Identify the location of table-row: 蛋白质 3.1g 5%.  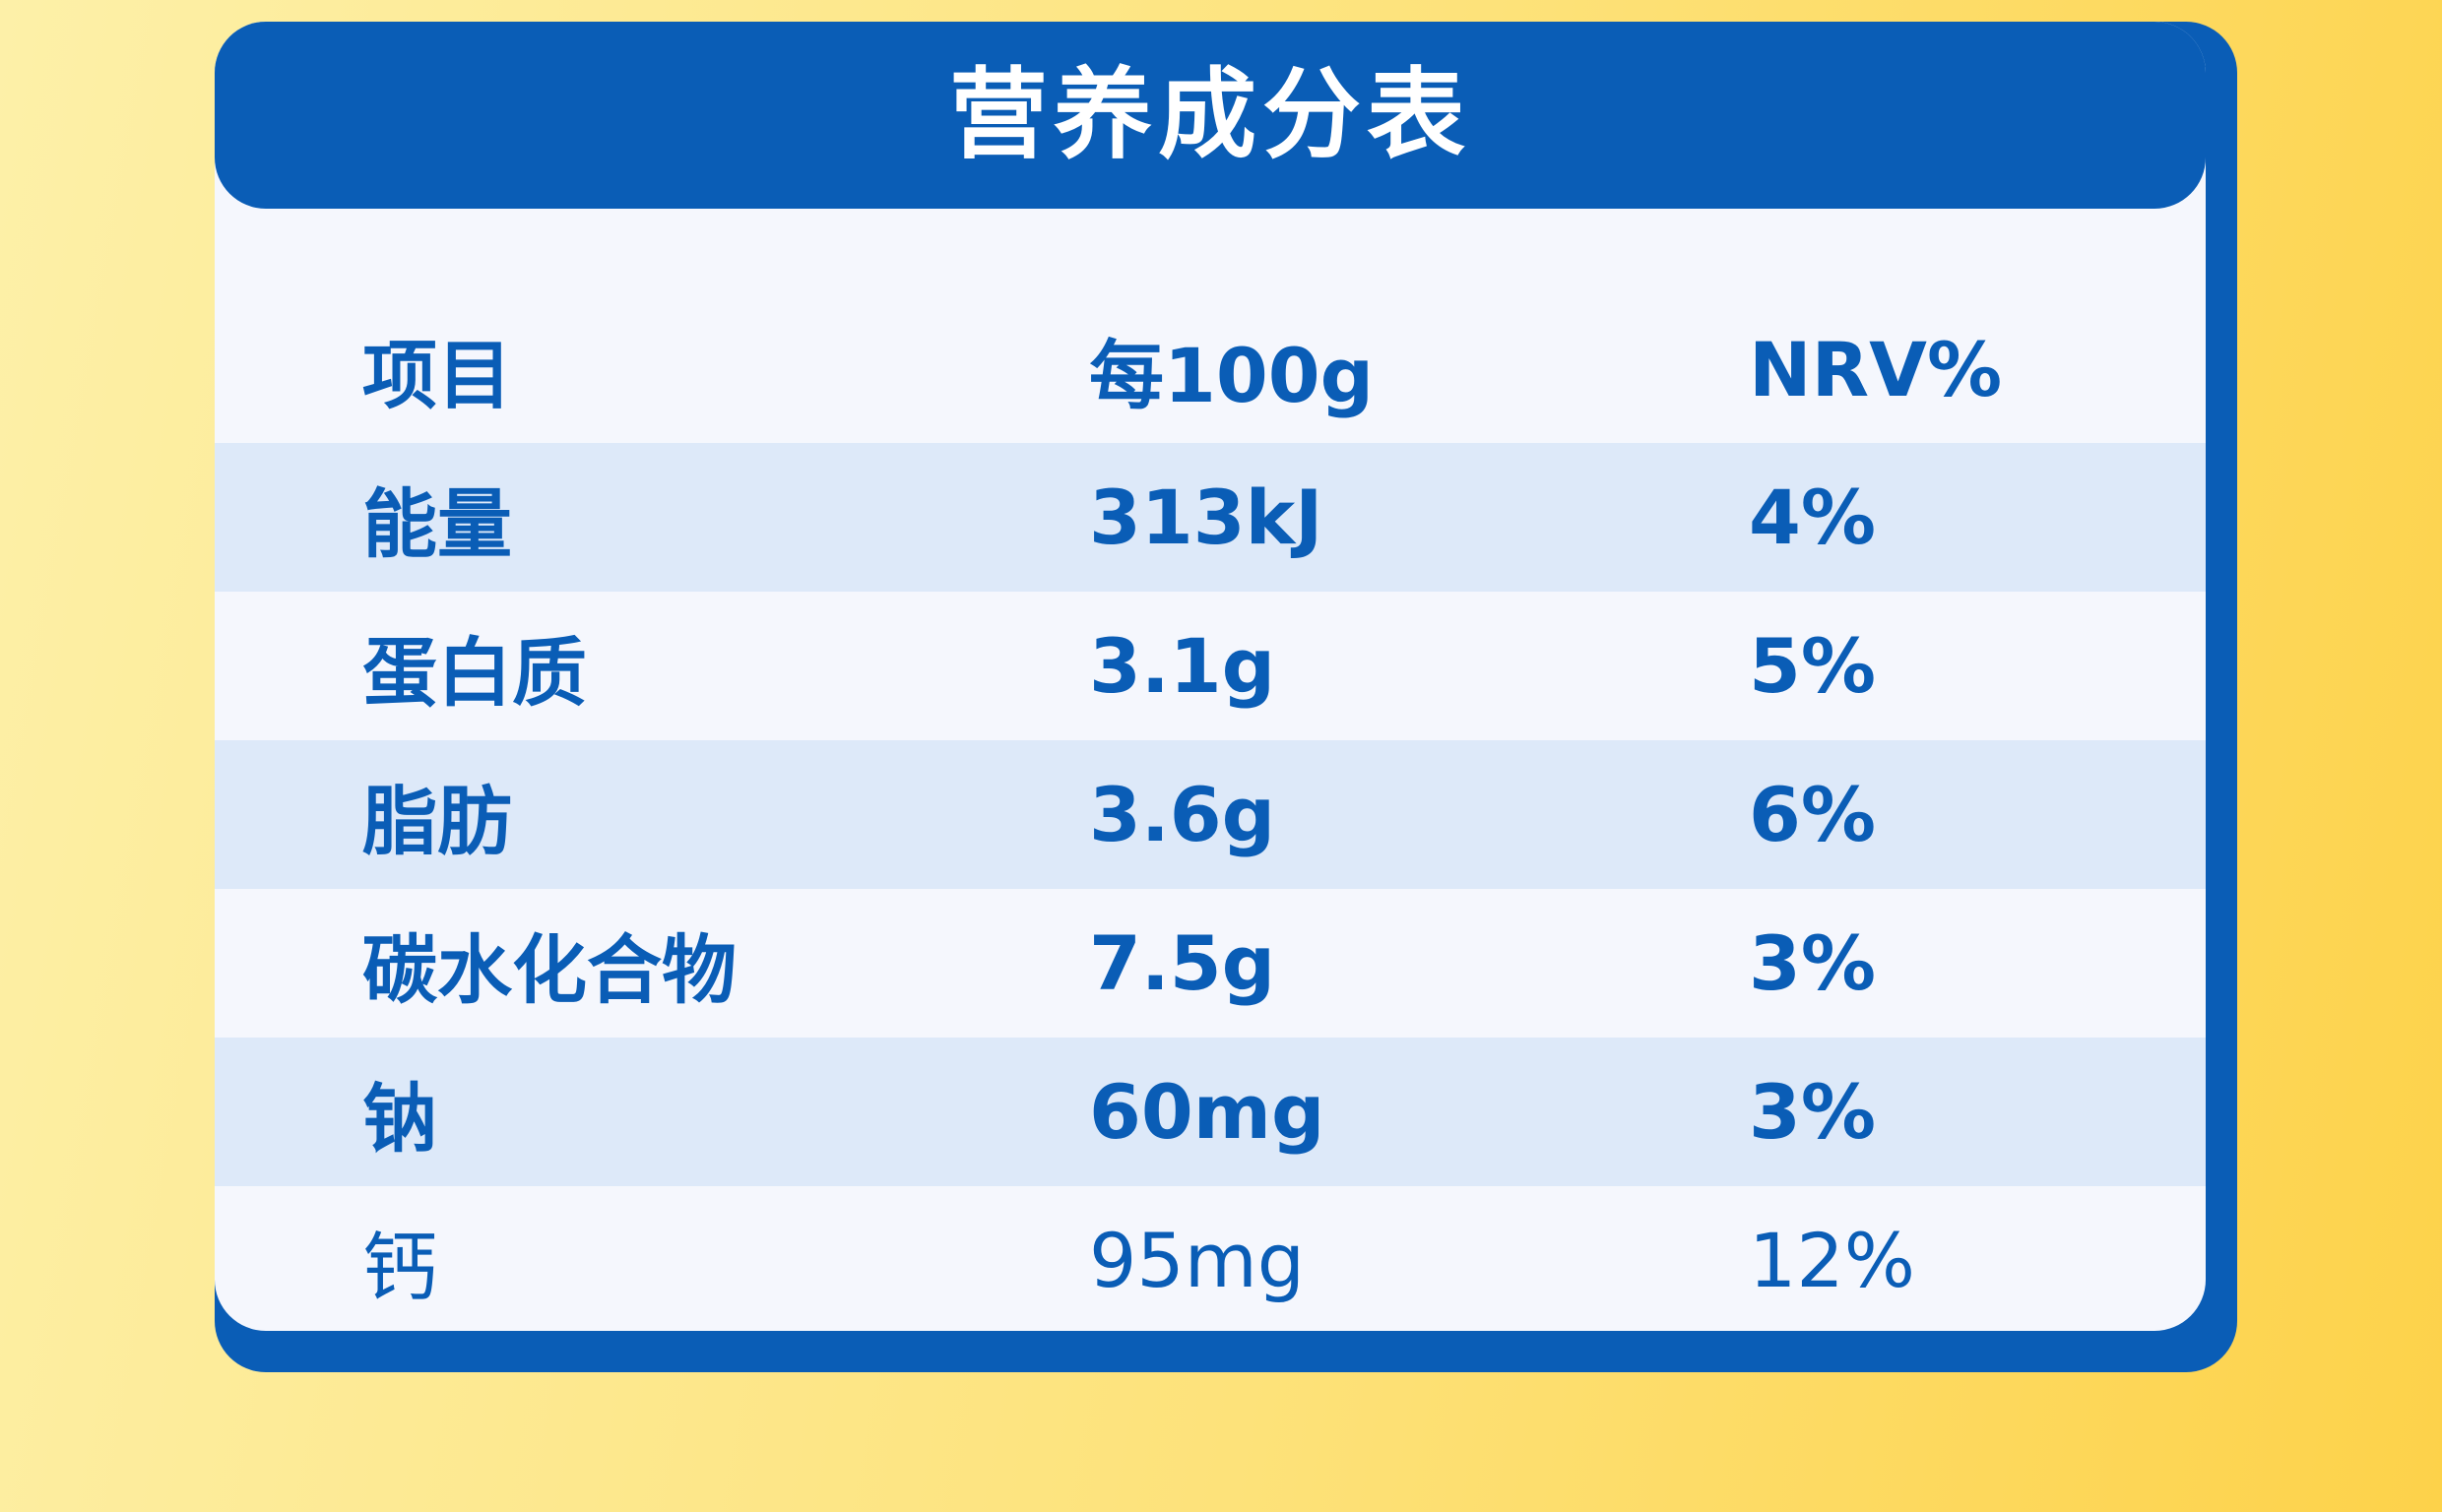
(1210, 666).